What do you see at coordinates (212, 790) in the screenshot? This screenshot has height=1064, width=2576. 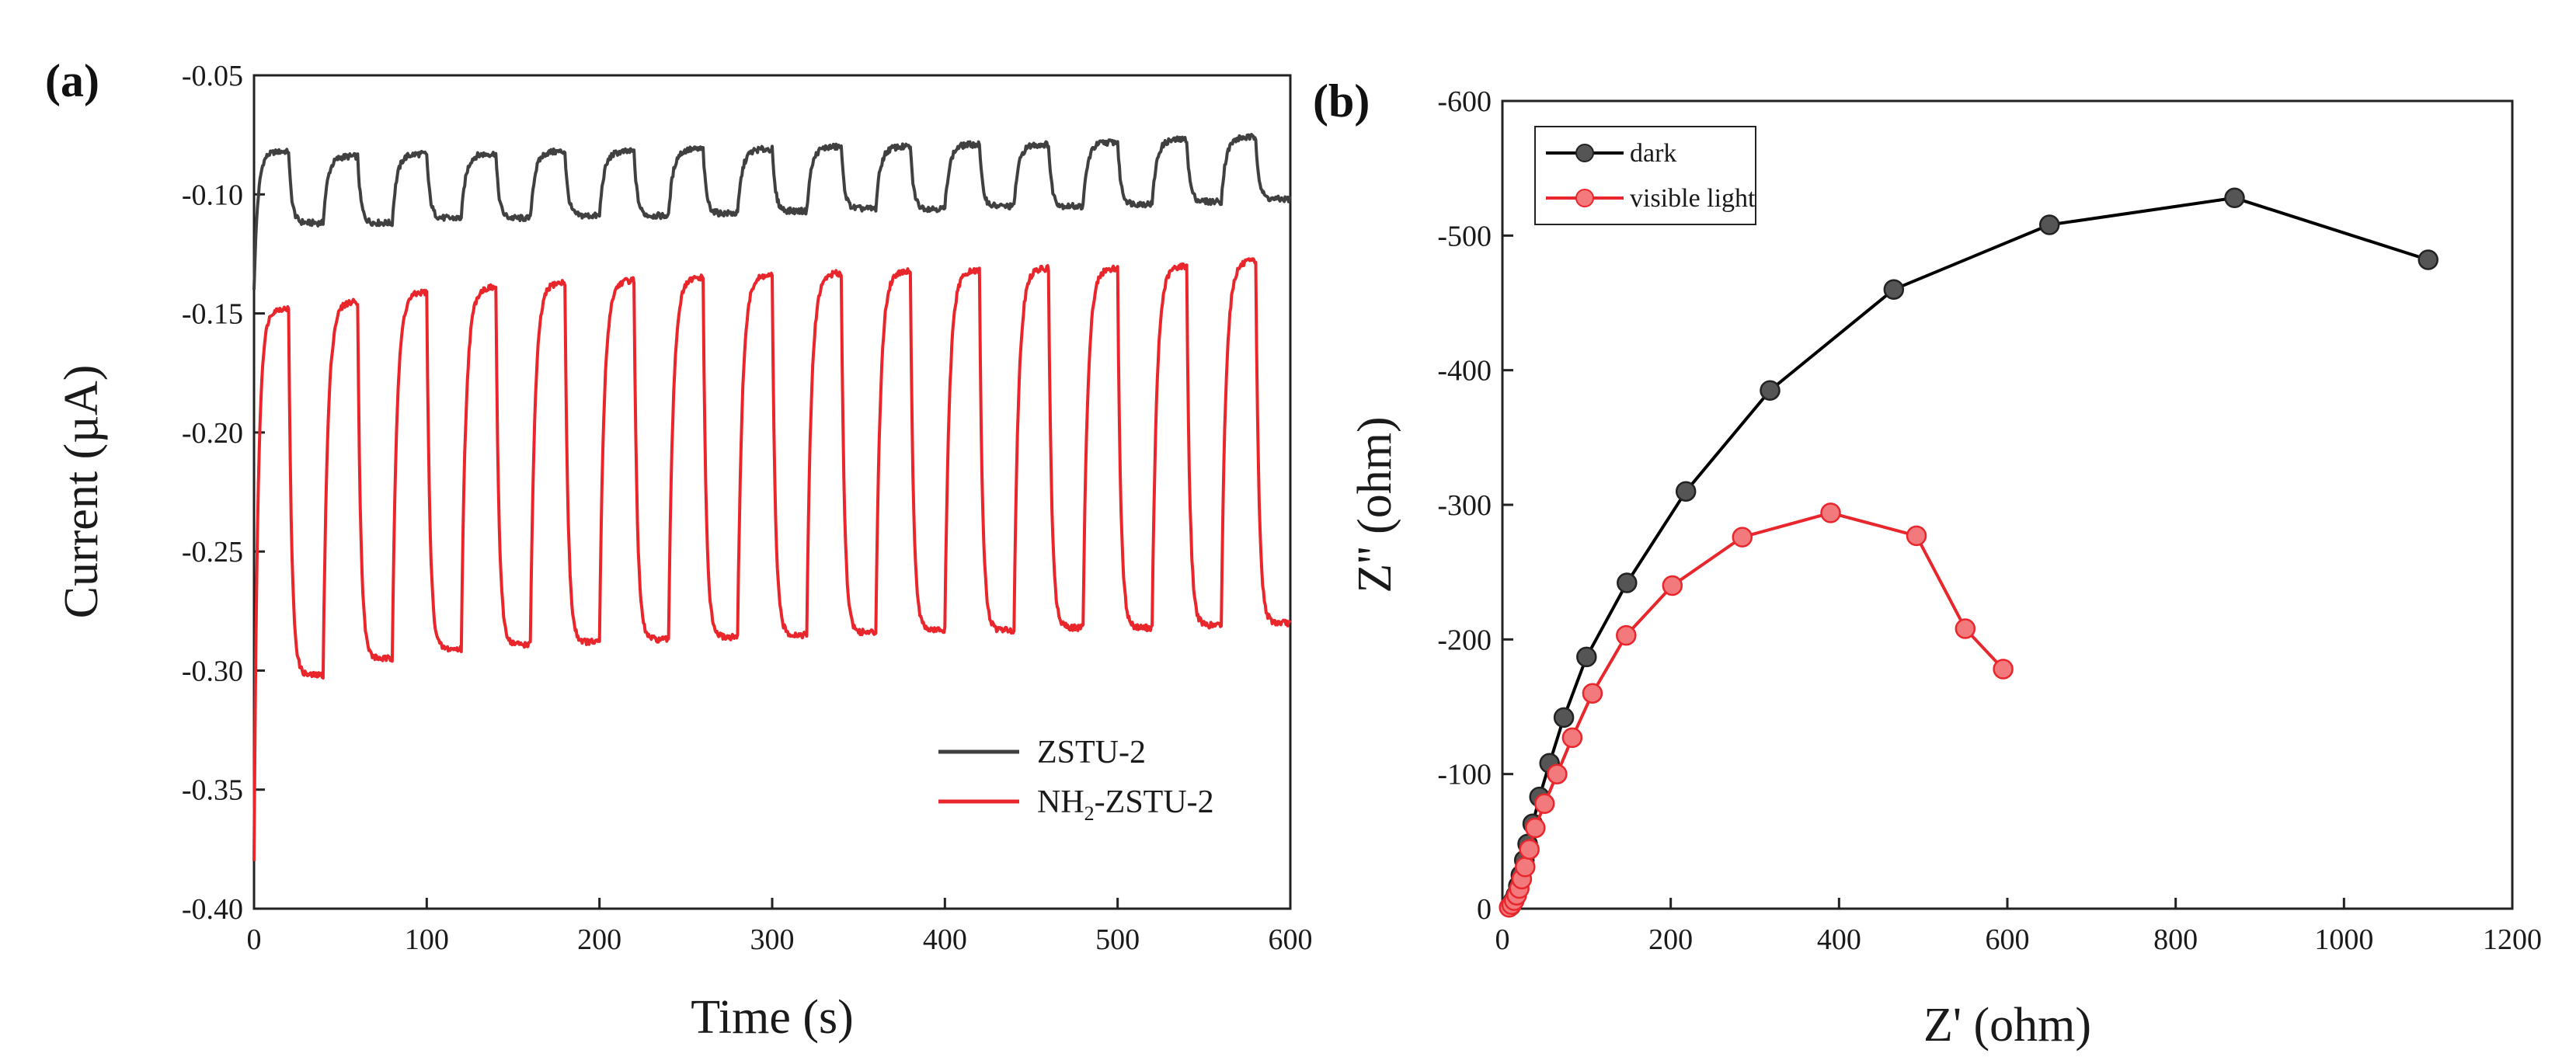 I see `y-tick-label-a-6: -0.35` at bounding box center [212, 790].